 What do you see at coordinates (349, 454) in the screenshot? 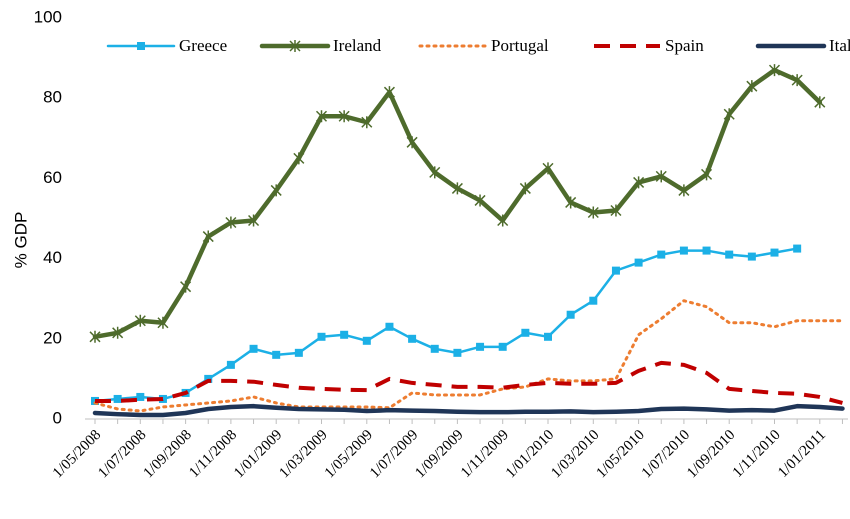
I see `x-tick-label: 1/05/2009` at bounding box center [349, 454].